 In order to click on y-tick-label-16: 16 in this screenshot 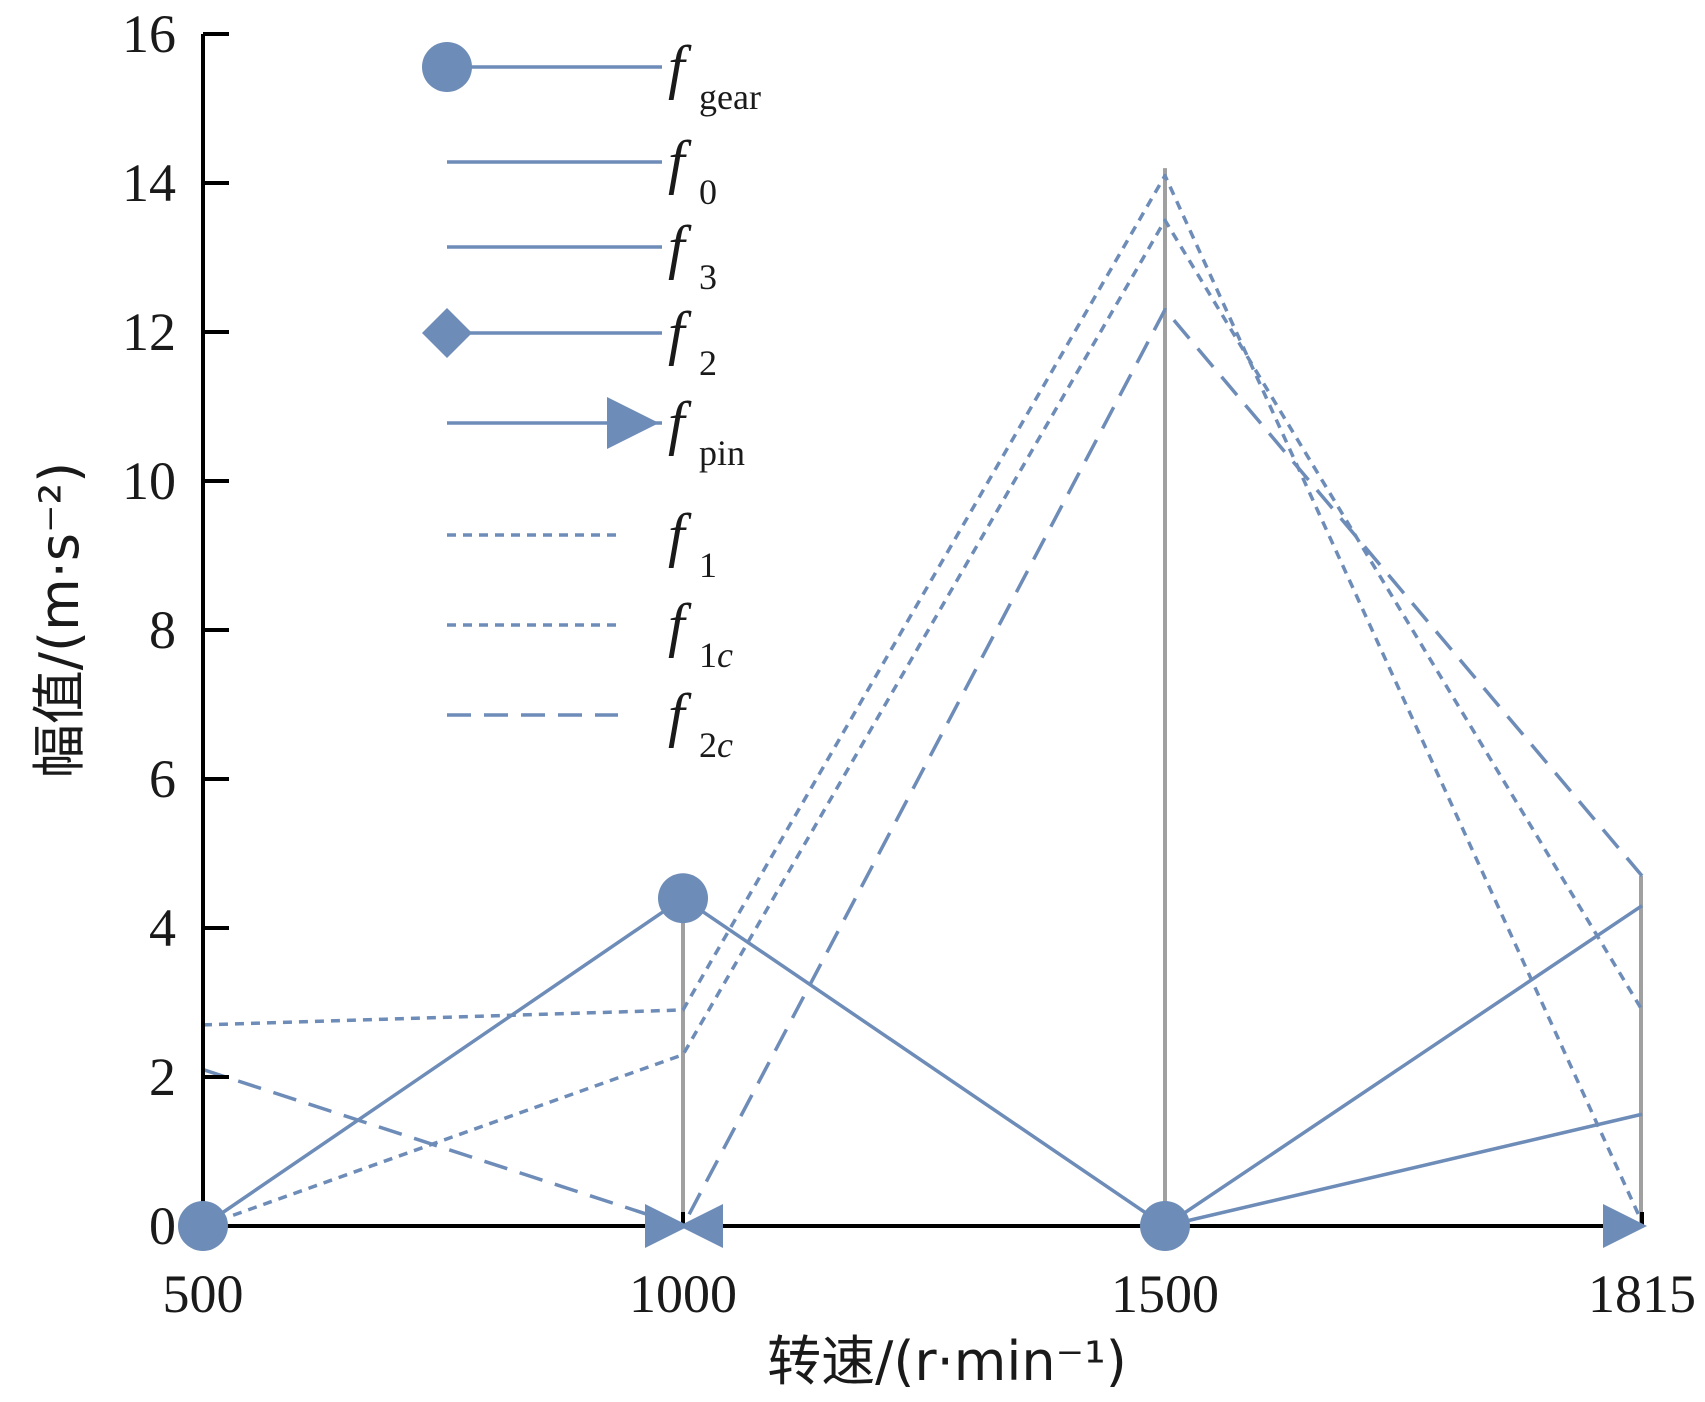, I will do `click(149, 34)`.